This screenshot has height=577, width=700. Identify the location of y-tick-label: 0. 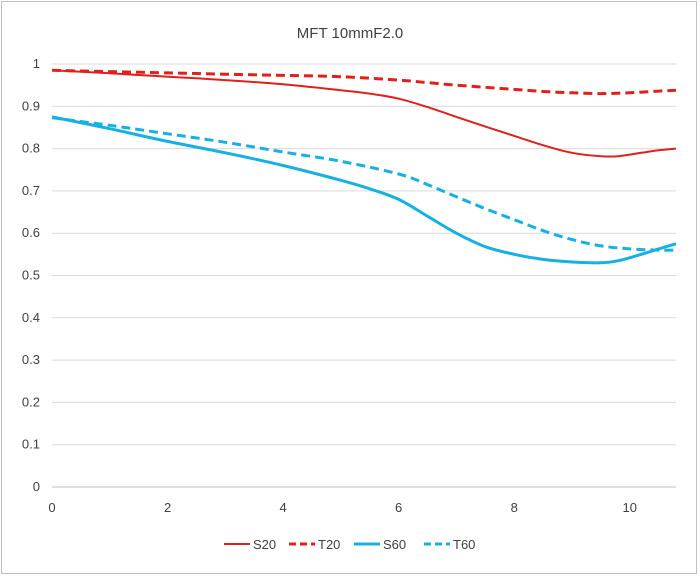
(36, 486).